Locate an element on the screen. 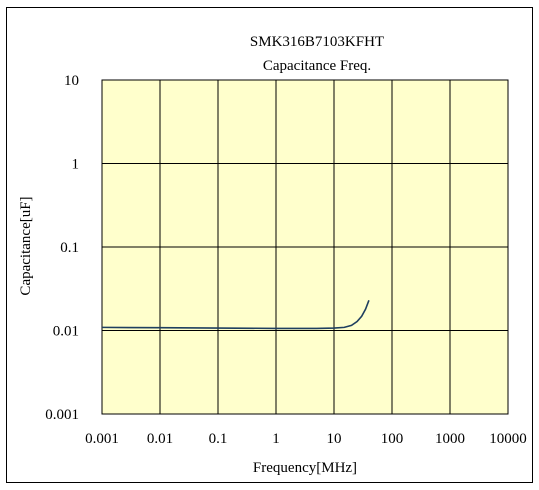  y-tick-label: 1 is located at coordinates (76, 165).